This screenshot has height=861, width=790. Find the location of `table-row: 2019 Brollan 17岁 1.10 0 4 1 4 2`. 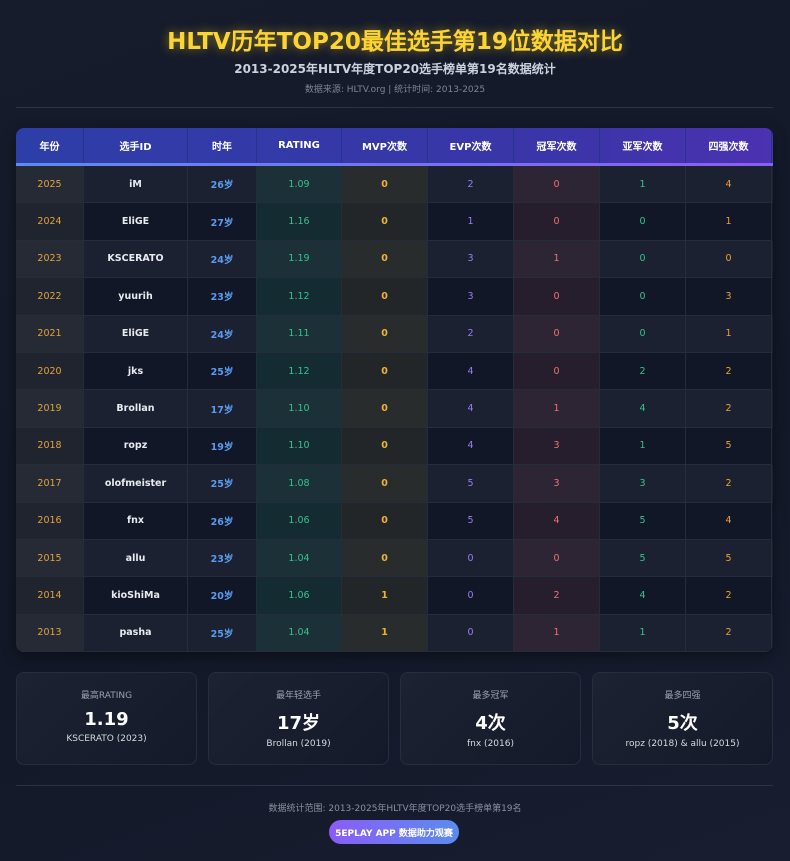

table-row: 2019 Brollan 17岁 1.10 0 4 1 4 2 is located at coordinates (394, 409).